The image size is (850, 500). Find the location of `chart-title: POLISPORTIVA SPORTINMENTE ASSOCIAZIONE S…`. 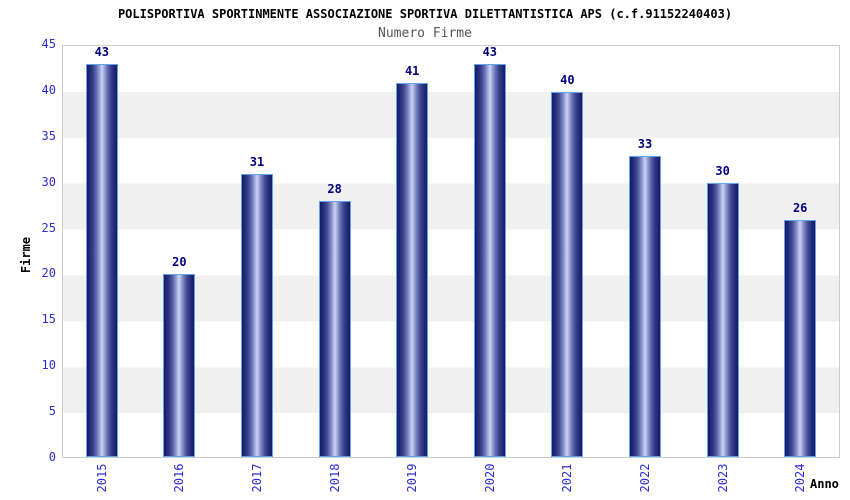

chart-title: POLISPORTIVA SPORTINMENTE ASSOCIAZIONE S… is located at coordinates (425, 14).